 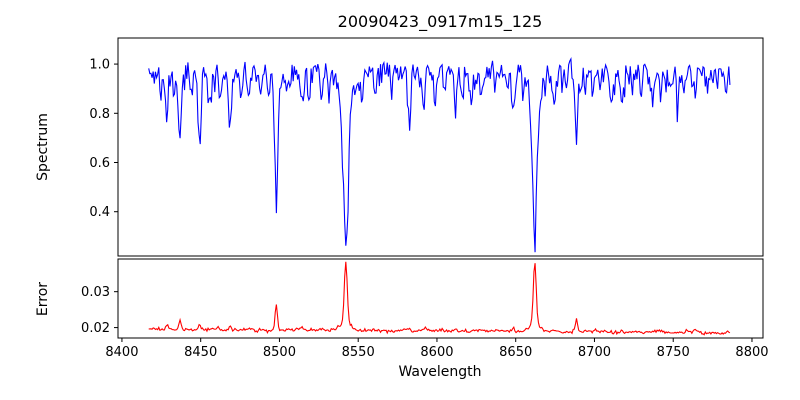 I want to click on spectrum-y-tick-label: 0.4, so click(x=99, y=212).